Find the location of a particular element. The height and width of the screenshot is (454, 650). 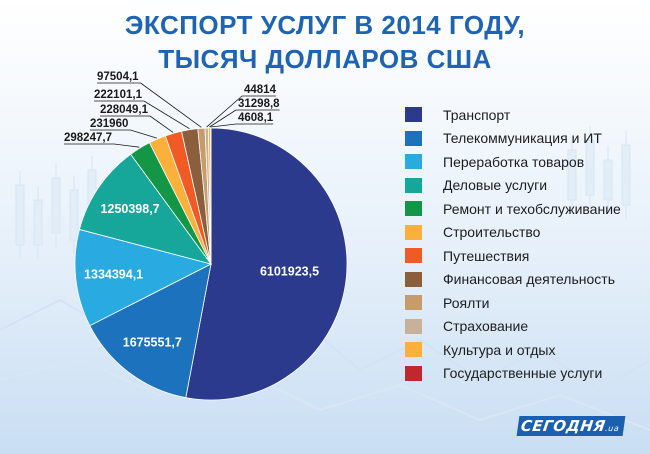

chart-title-line-2: ТЫСЯЧ ДОЛЛАРОВ США is located at coordinates (325, 59).